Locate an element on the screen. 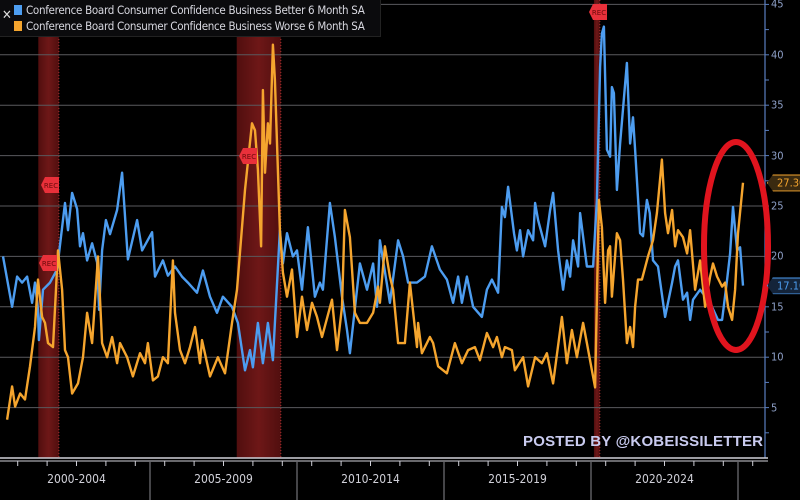 The image size is (800, 500). x-tick-label: 2010-2014 is located at coordinates (370, 479).